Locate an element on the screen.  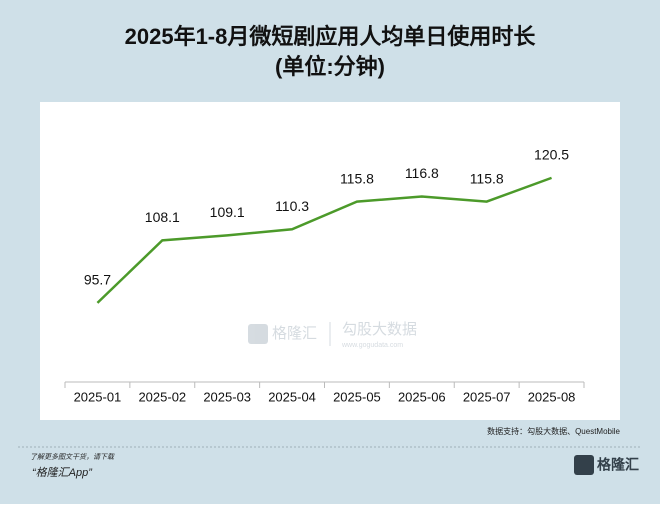
chart-subtitle: (单位:分钟) is located at coordinates (330, 66).